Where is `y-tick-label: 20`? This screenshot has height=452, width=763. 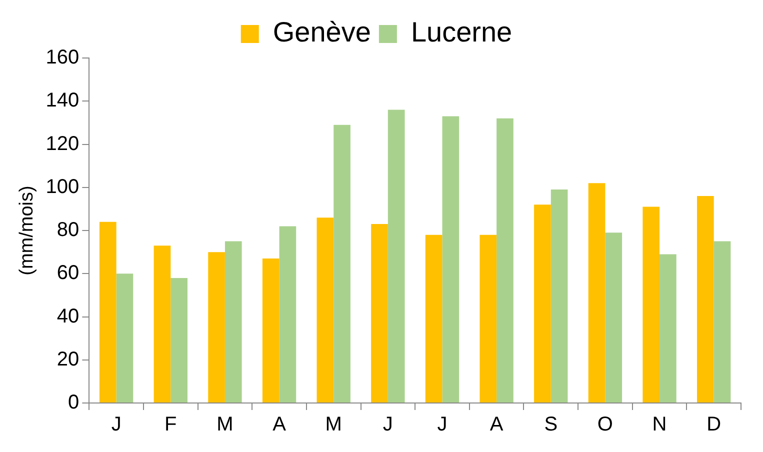
y-tick-label: 20 is located at coordinates (68, 359).